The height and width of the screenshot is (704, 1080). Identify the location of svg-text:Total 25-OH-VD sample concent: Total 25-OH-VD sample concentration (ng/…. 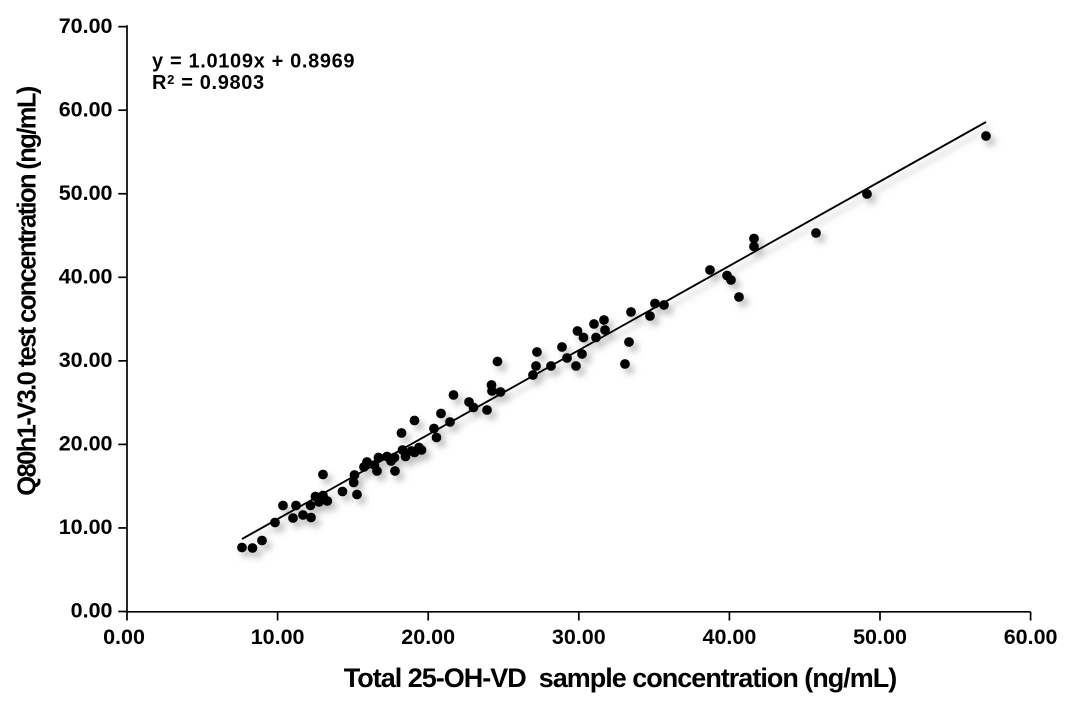
(620, 678).